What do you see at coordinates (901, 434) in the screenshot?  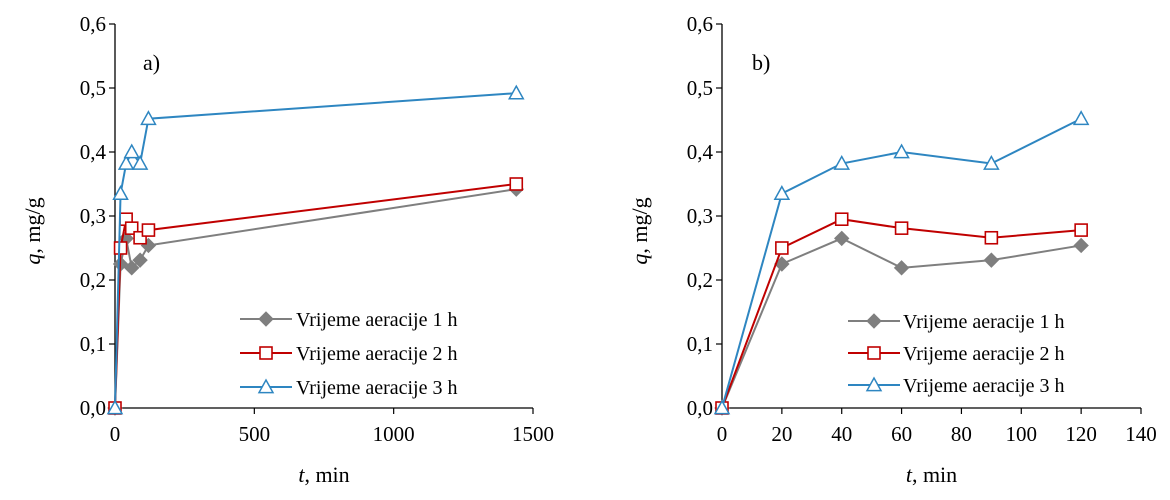 I see `x-tick-label: 60` at bounding box center [901, 434].